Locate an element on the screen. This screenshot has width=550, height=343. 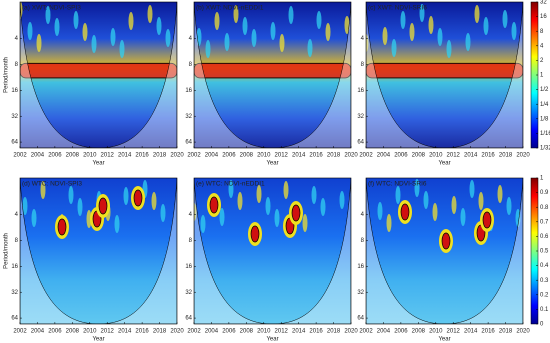
x-tick-label: 2004 is located at coordinates (212, 332).